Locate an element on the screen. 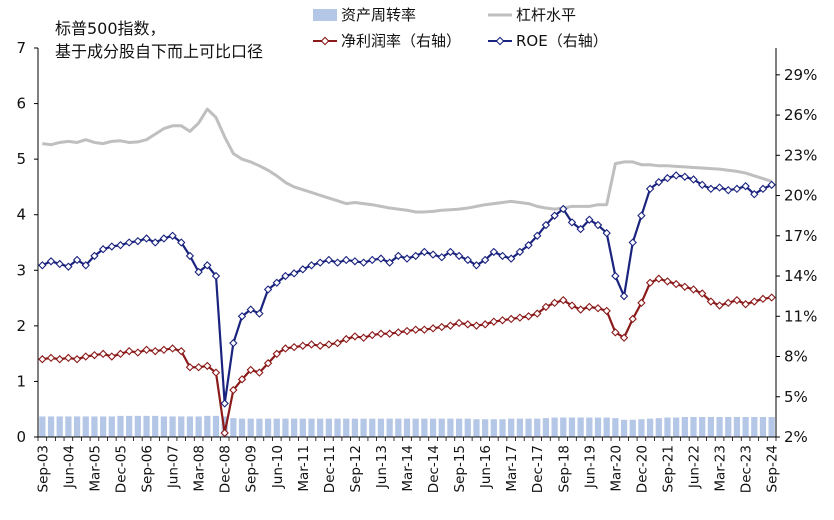 The width and height of the screenshot is (834, 520). legend-item: 杠杆水平 is located at coordinates (532, 15).